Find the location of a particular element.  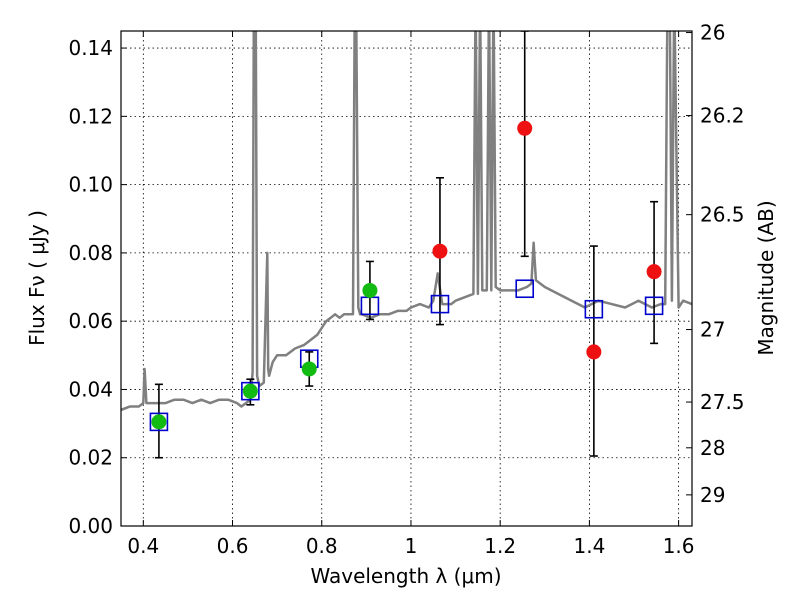

y-tick-label: 0.00 is located at coordinates (90, 526).